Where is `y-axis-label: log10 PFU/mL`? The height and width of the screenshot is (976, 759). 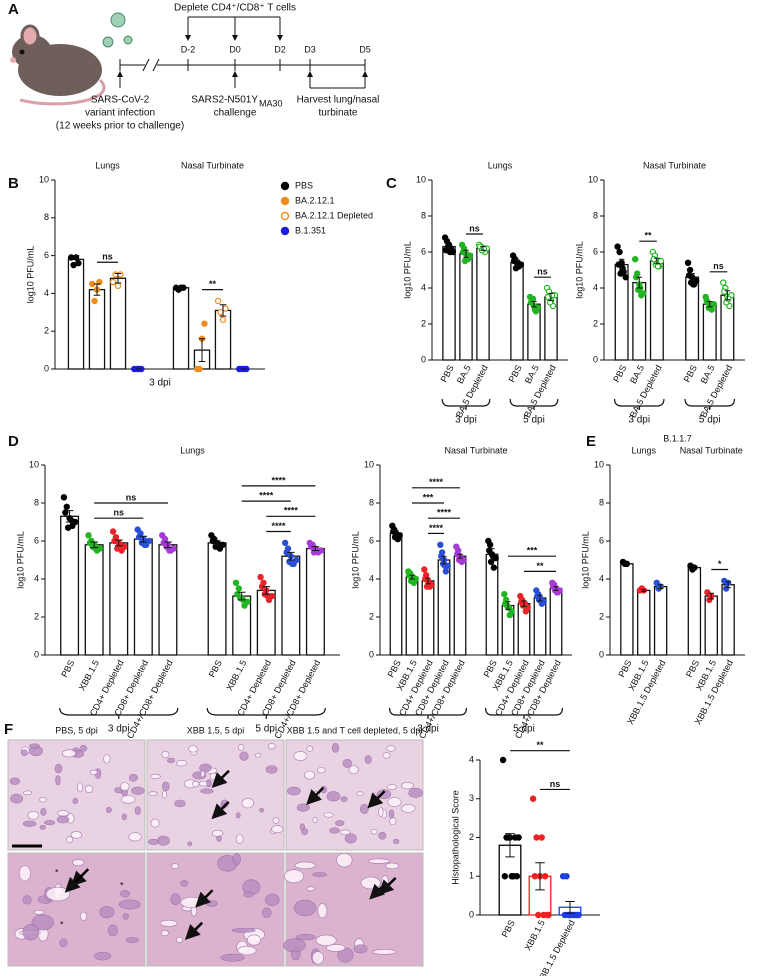
y-axis-label: log10 PFU/mL is located at coordinates (20, 560).